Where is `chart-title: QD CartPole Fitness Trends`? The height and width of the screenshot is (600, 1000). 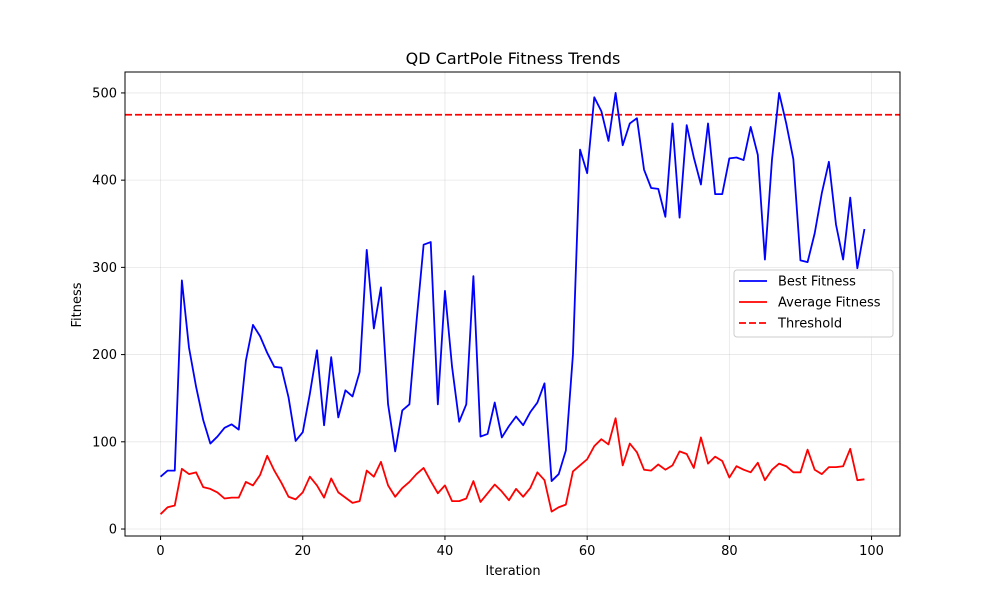 chart-title: QD CartPole Fitness Trends is located at coordinates (513, 58).